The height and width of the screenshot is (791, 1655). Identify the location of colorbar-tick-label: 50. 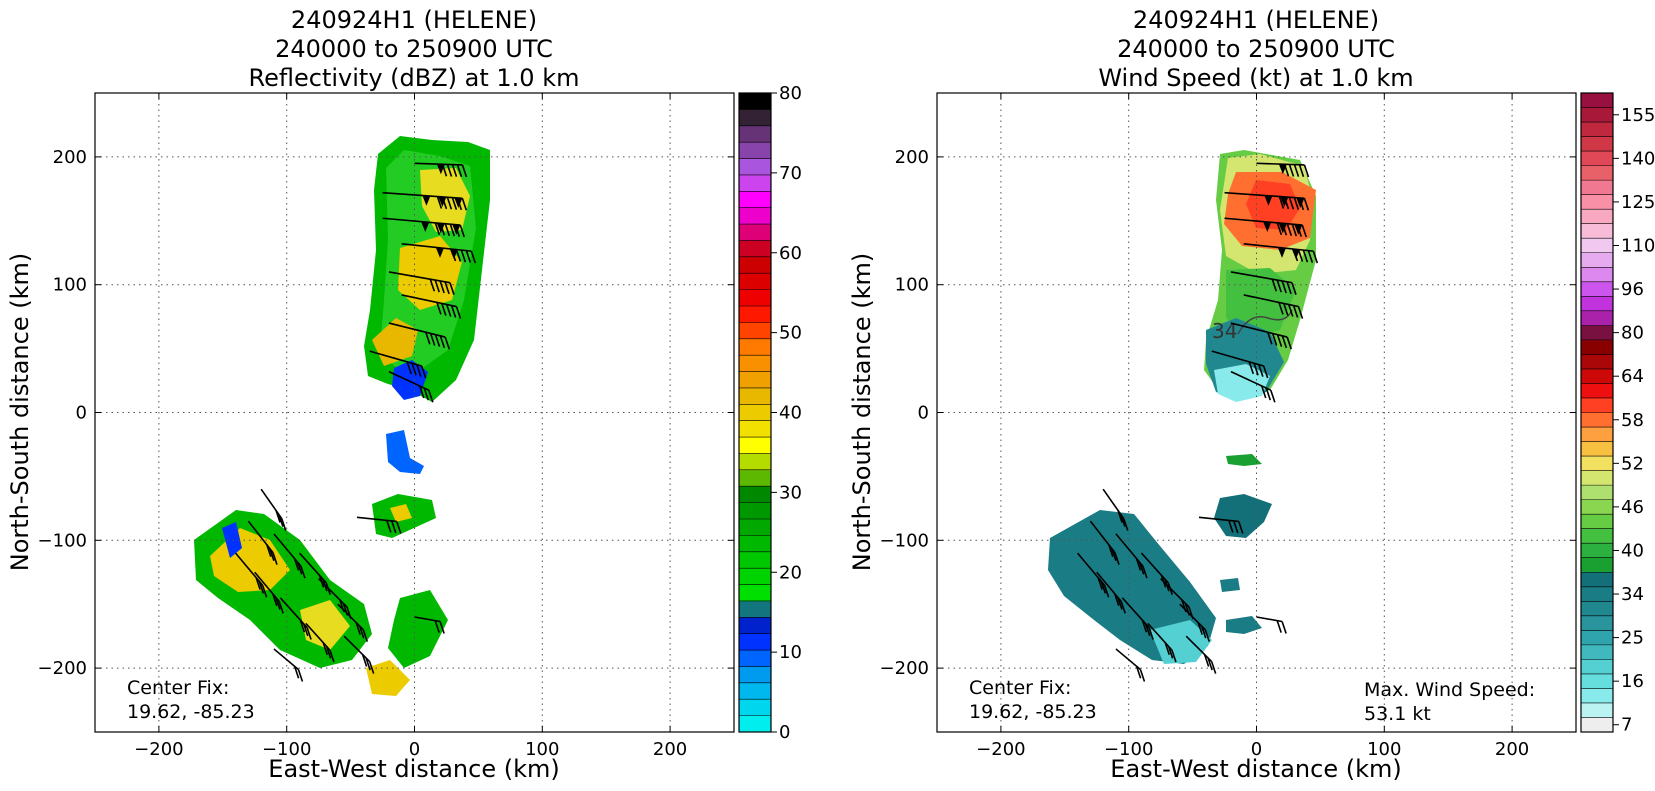
(790, 333).